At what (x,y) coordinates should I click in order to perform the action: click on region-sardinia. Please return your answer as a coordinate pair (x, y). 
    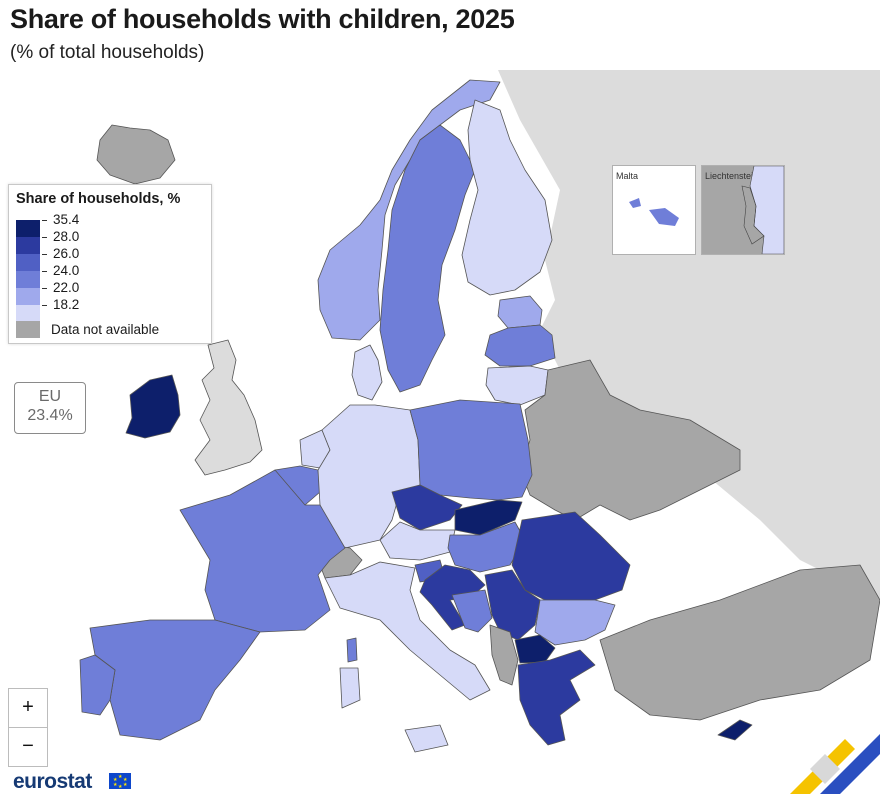
    Looking at the image, I should click on (350, 688).